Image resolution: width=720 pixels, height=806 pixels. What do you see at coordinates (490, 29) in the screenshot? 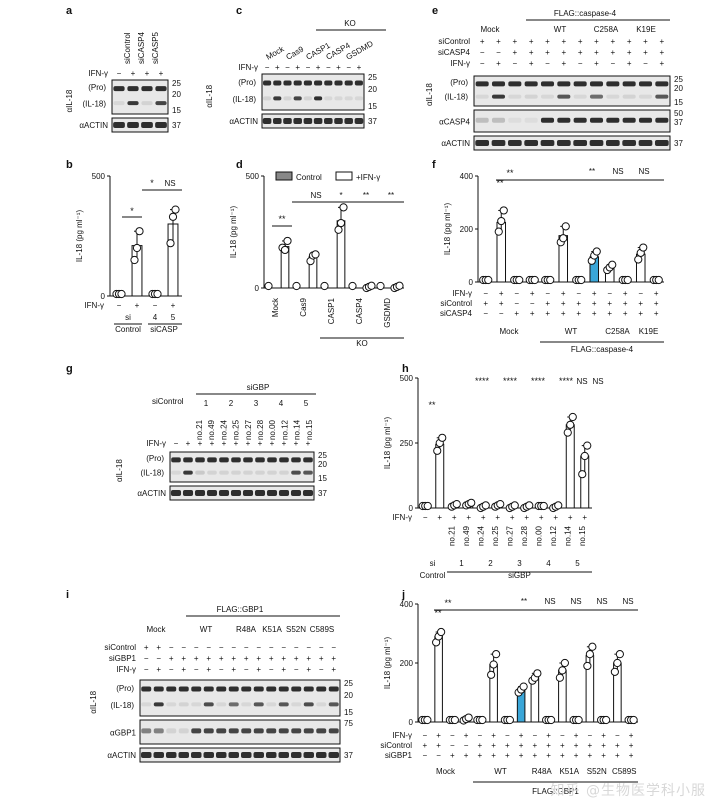
I see `blot-top-label: Mock` at bounding box center [490, 29].